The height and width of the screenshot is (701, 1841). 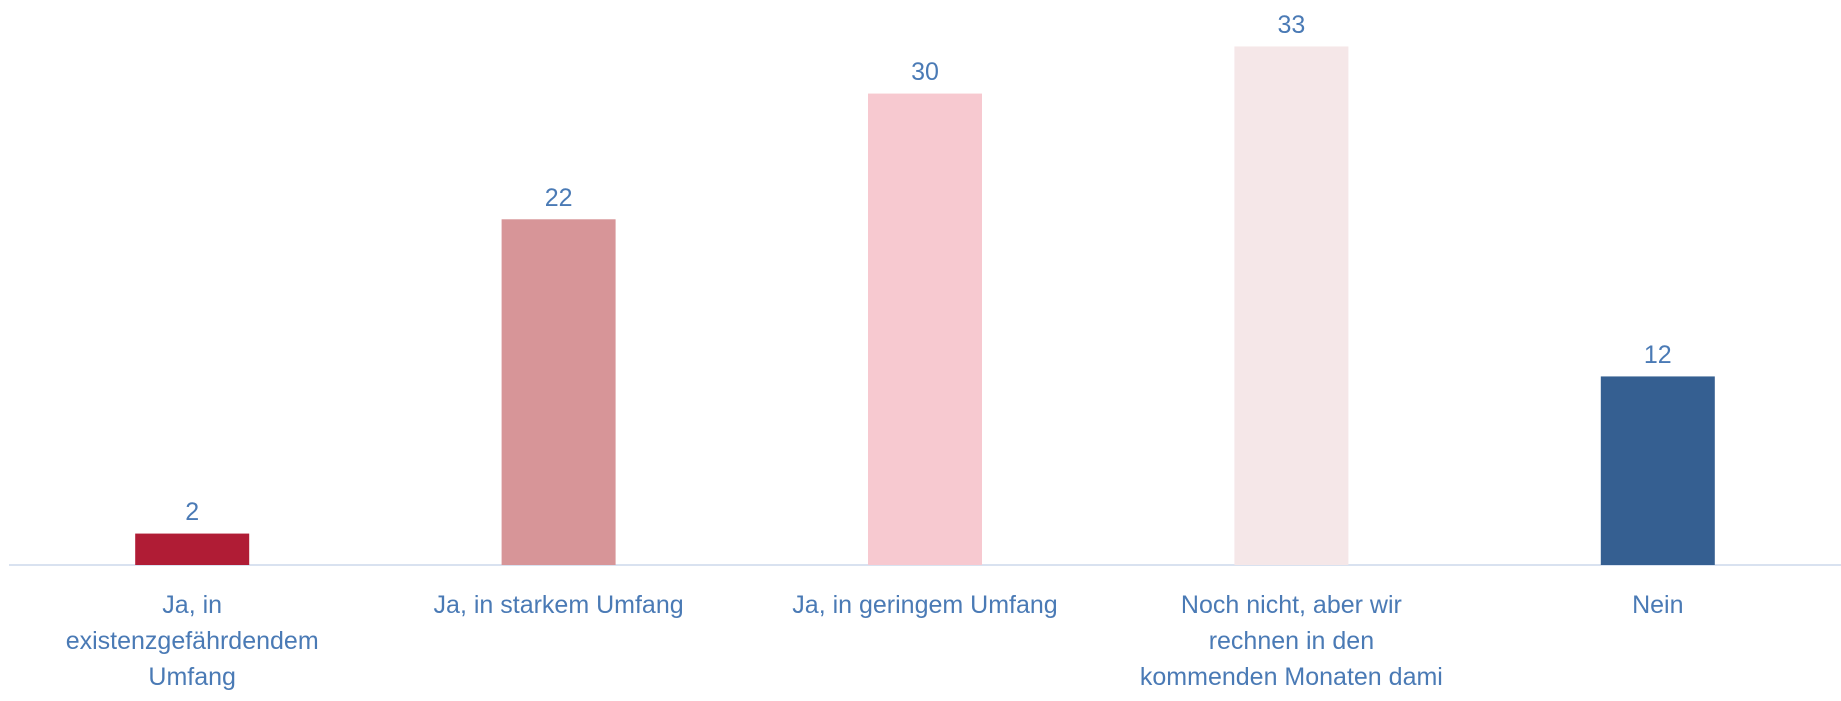 I want to click on x-tick-label: Nein, so click(x=1658, y=605).